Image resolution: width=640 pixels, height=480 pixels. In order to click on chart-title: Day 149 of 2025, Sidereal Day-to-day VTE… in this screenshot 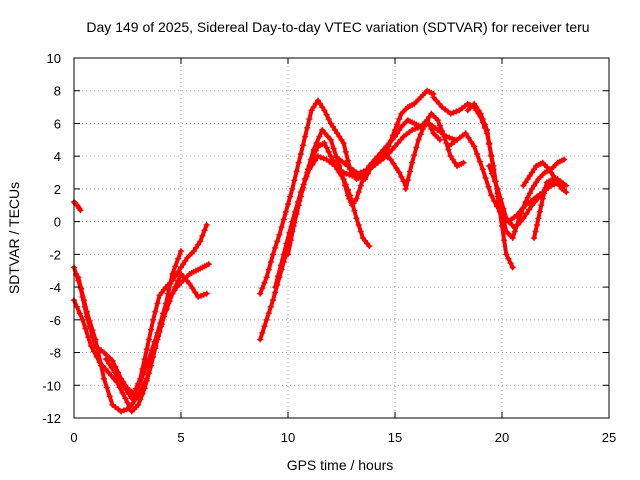, I will do `click(337, 27)`.